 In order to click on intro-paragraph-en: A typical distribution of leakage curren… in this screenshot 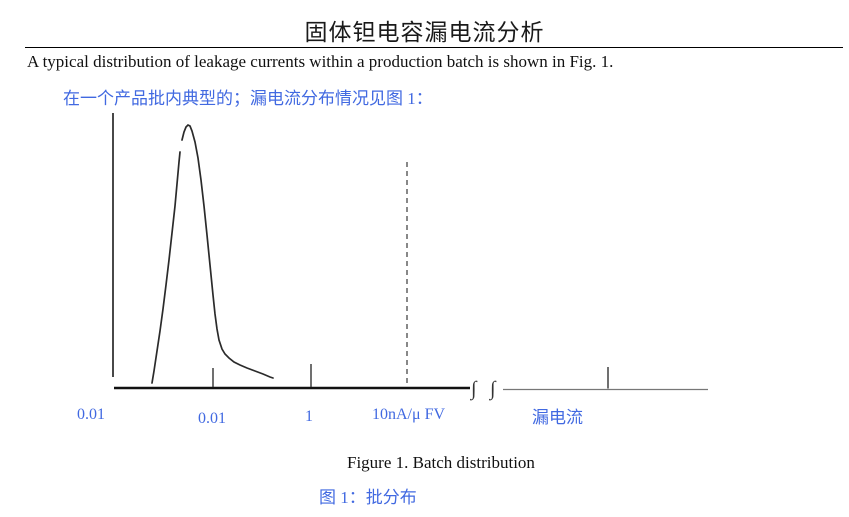, I will do `click(320, 61)`.